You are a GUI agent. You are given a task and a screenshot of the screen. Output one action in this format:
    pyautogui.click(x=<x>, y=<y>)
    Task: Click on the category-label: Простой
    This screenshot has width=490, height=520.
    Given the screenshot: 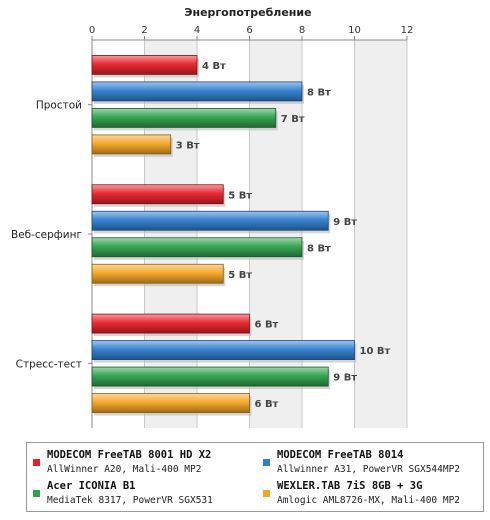 What is the action you would take?
    pyautogui.click(x=59, y=106)
    